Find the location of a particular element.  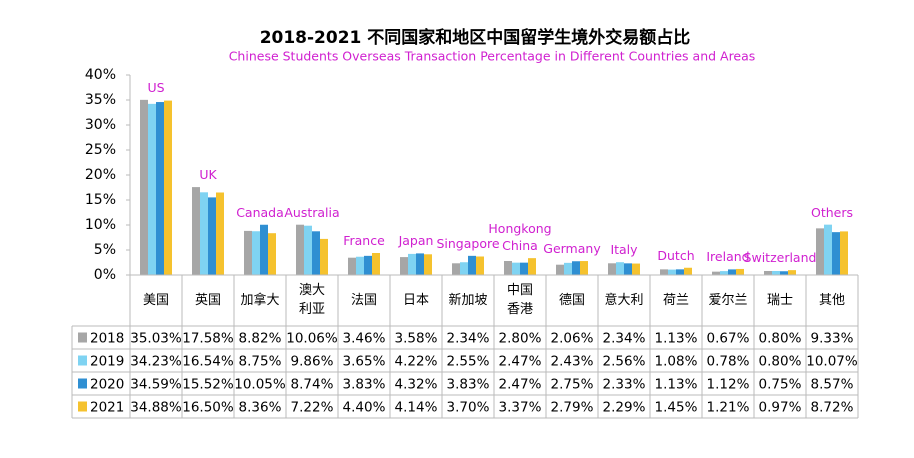

category-cell: 其他 is located at coordinates (831, 300).